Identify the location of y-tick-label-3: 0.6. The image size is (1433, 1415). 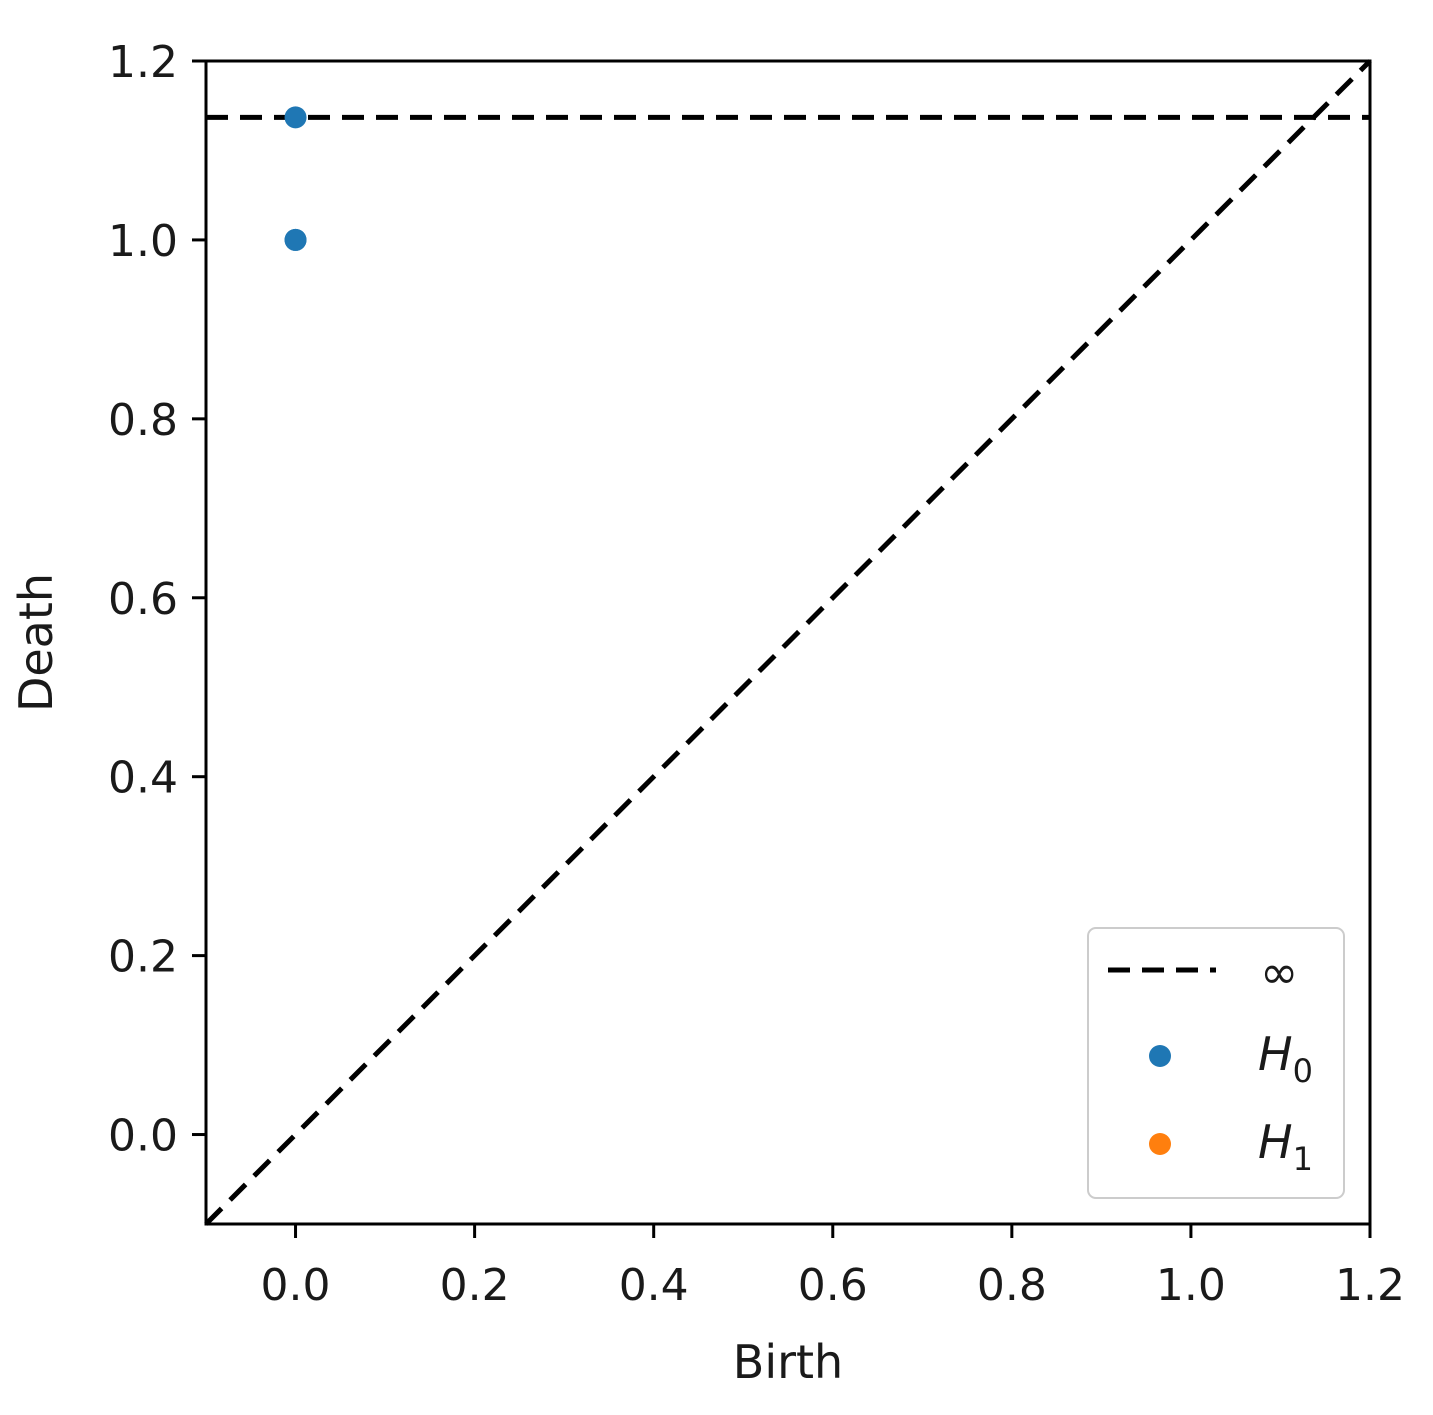
(143, 599).